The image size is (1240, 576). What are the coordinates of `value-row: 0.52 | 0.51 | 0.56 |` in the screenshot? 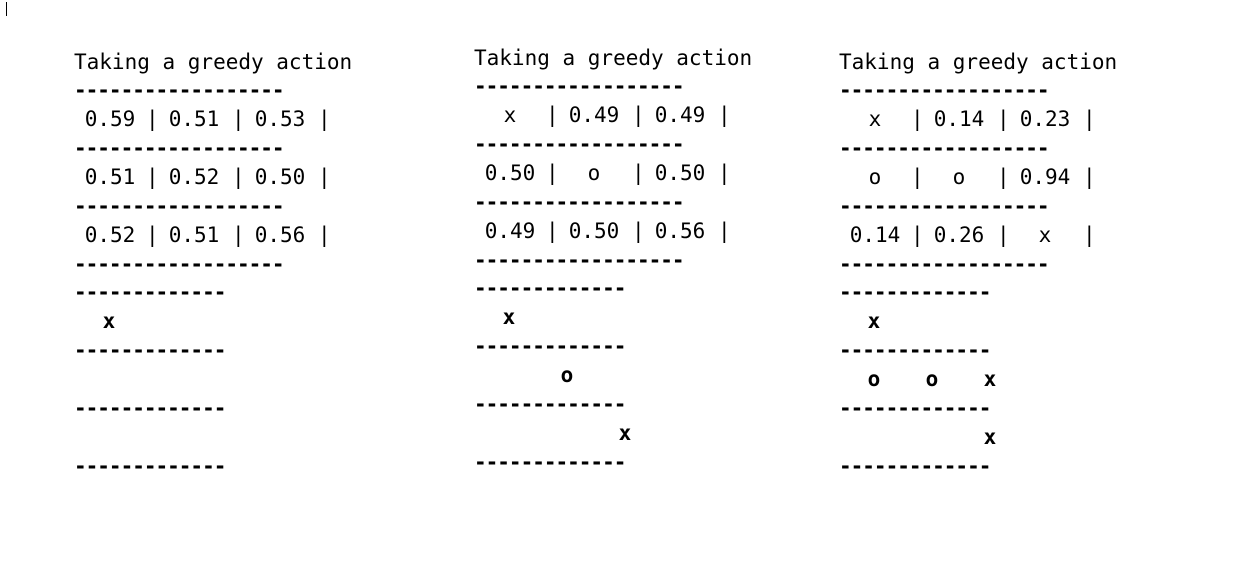 It's located at (213, 235).